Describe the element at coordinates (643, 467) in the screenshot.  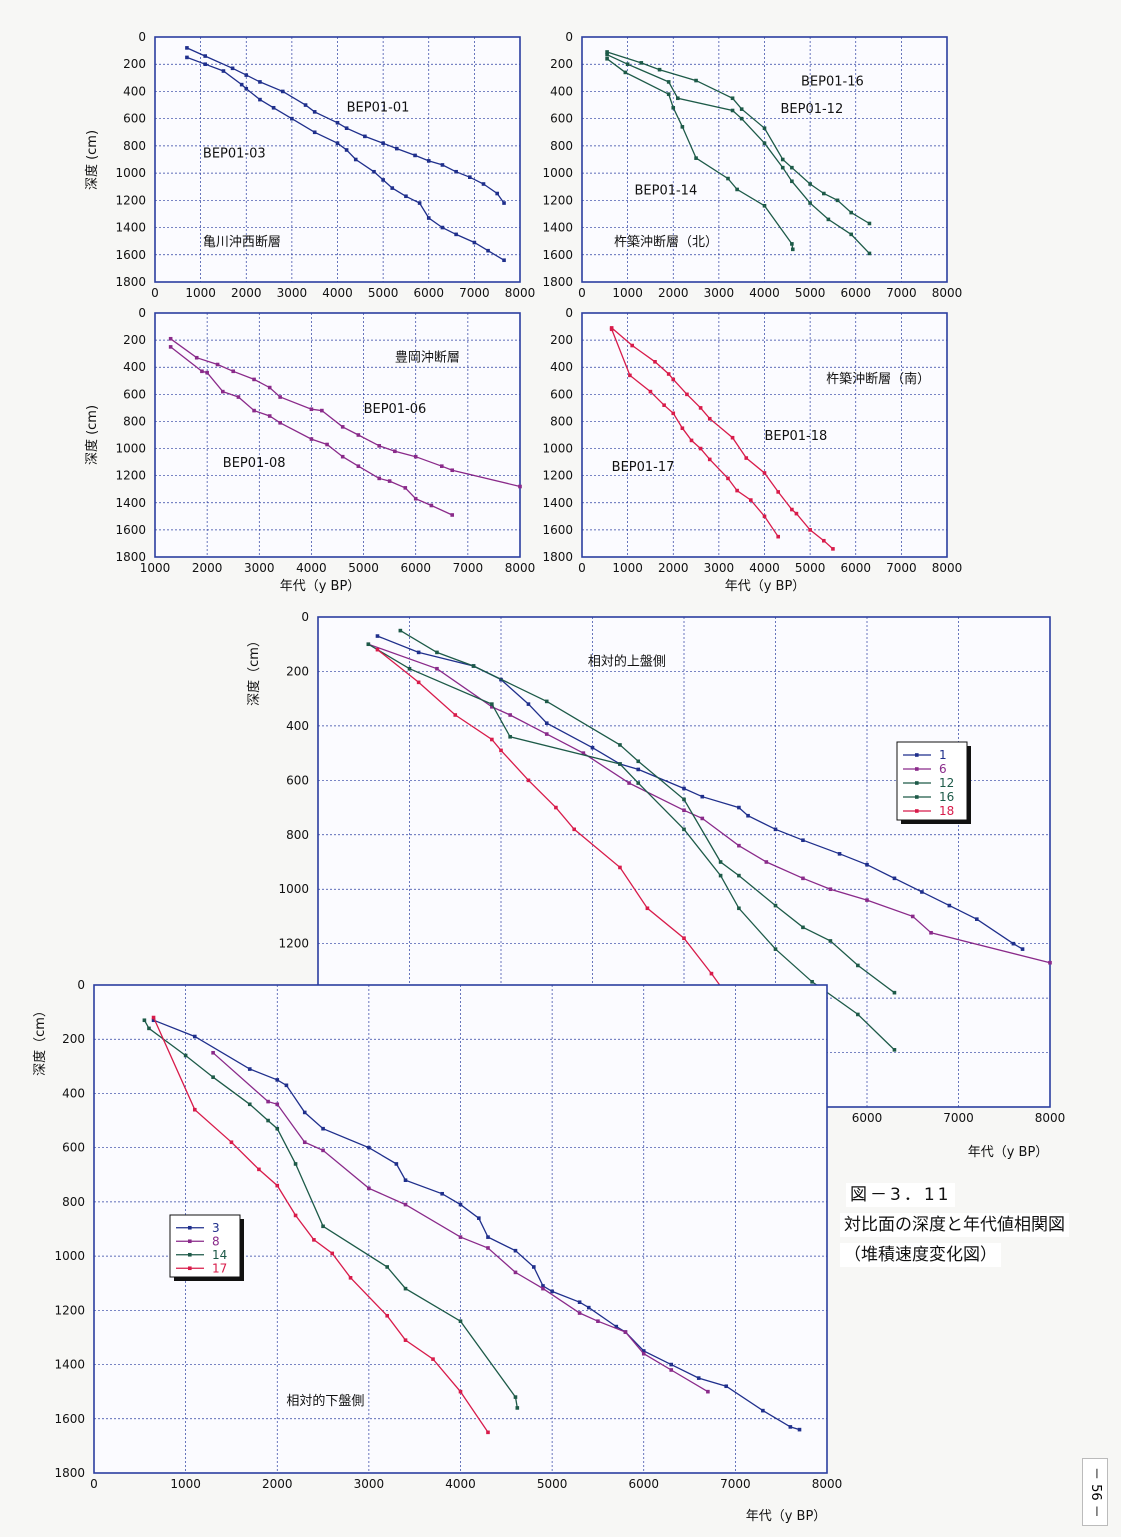
I see `annotation-label: BEP01-17` at that location.